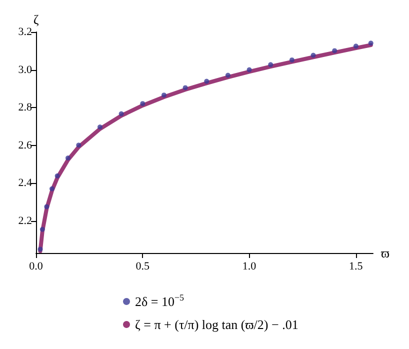 This screenshot has height=349, width=409. Describe the element at coordinates (25, 70) in the screenshot. I see `y-tick-label: 3.0` at that location.